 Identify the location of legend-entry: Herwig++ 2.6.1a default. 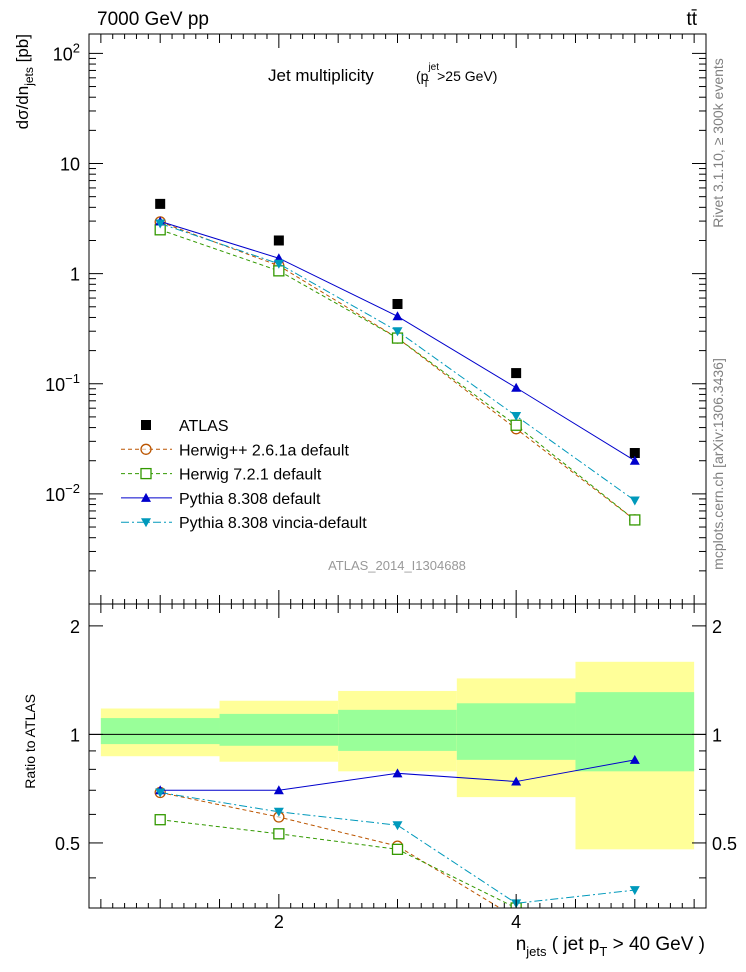
(235, 450).